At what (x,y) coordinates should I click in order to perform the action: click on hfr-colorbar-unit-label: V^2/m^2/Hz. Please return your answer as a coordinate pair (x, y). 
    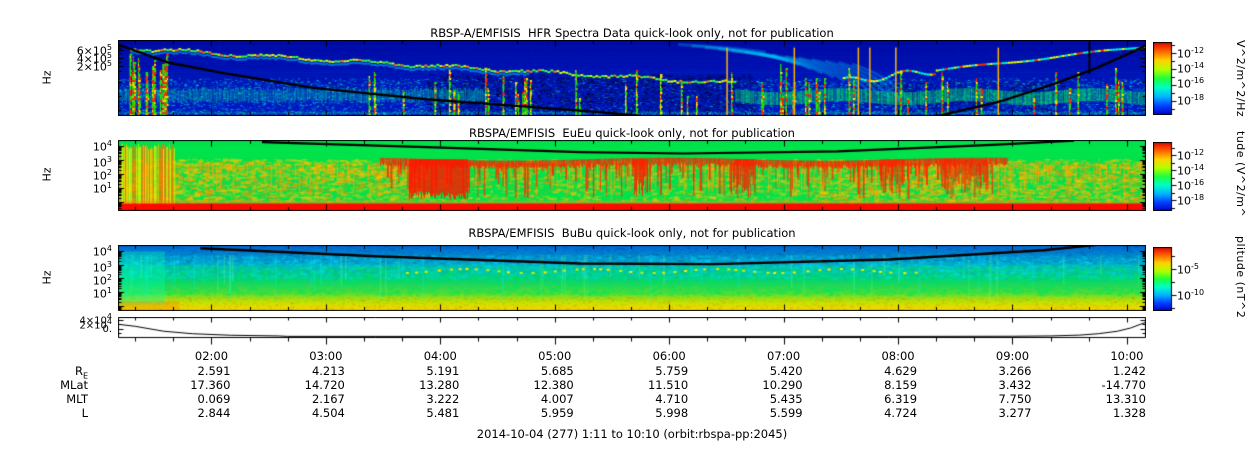
    Looking at the image, I should click on (1240, 79).